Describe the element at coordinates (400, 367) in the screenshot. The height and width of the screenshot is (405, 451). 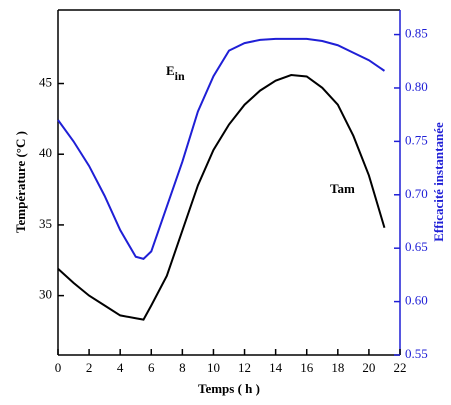
I see `x-tick-label: 22` at that location.